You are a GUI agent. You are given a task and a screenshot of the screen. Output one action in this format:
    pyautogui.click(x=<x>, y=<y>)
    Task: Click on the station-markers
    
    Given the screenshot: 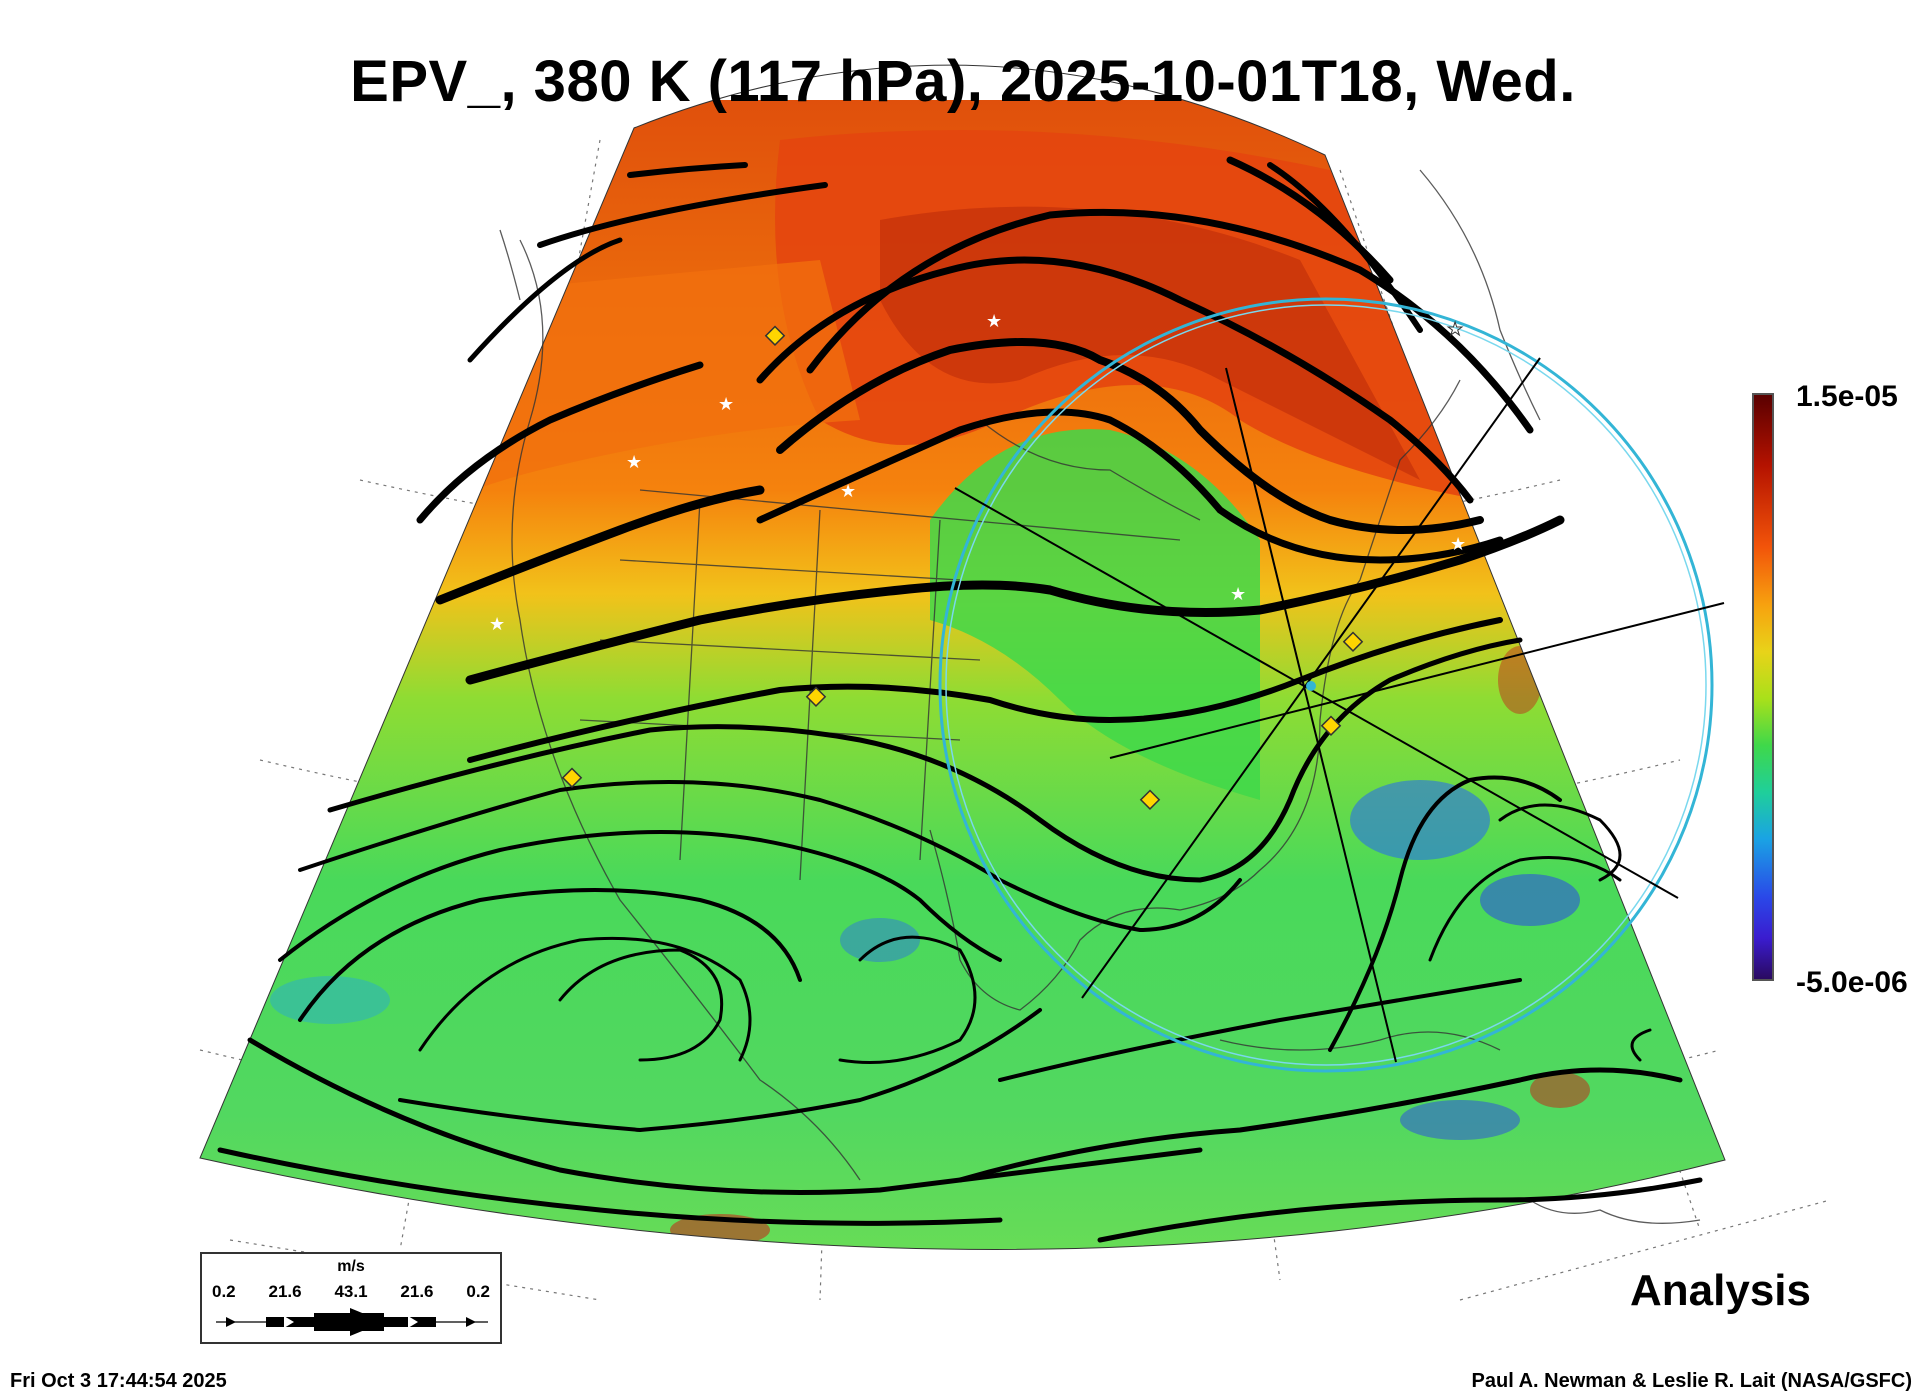 What is the action you would take?
    pyautogui.click(x=962, y=567)
    